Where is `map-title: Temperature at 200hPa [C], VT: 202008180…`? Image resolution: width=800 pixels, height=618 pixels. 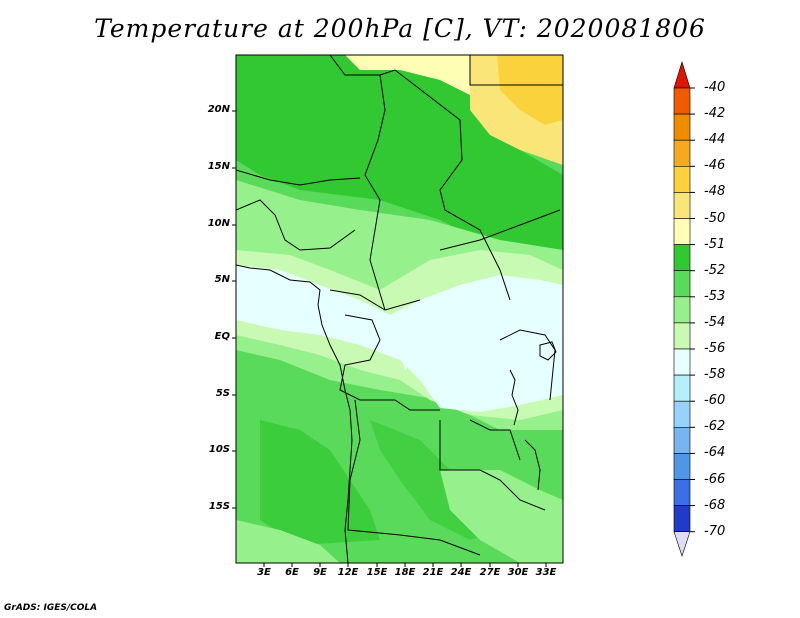
map-title: Temperature at 200hPa [C], VT: 202008180… is located at coordinates (400, 28).